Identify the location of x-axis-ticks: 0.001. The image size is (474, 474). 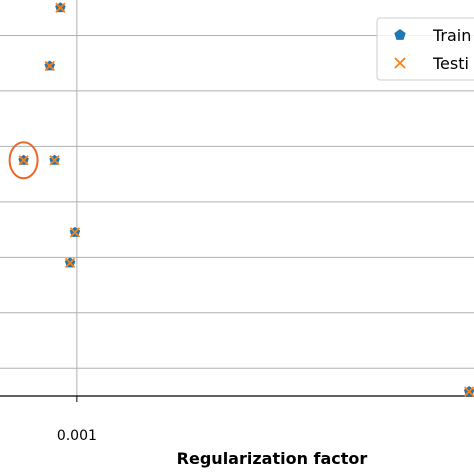
(77, 420).